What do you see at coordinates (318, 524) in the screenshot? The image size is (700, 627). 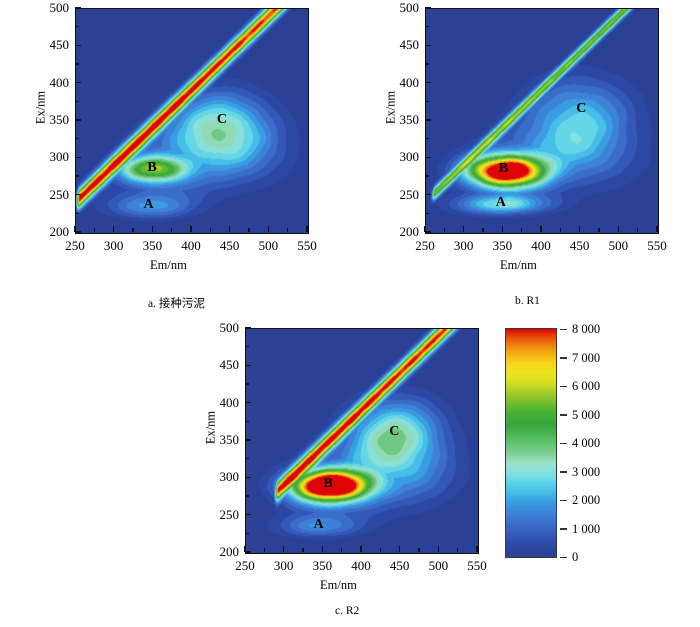 I see `peak-label-a: A` at bounding box center [318, 524].